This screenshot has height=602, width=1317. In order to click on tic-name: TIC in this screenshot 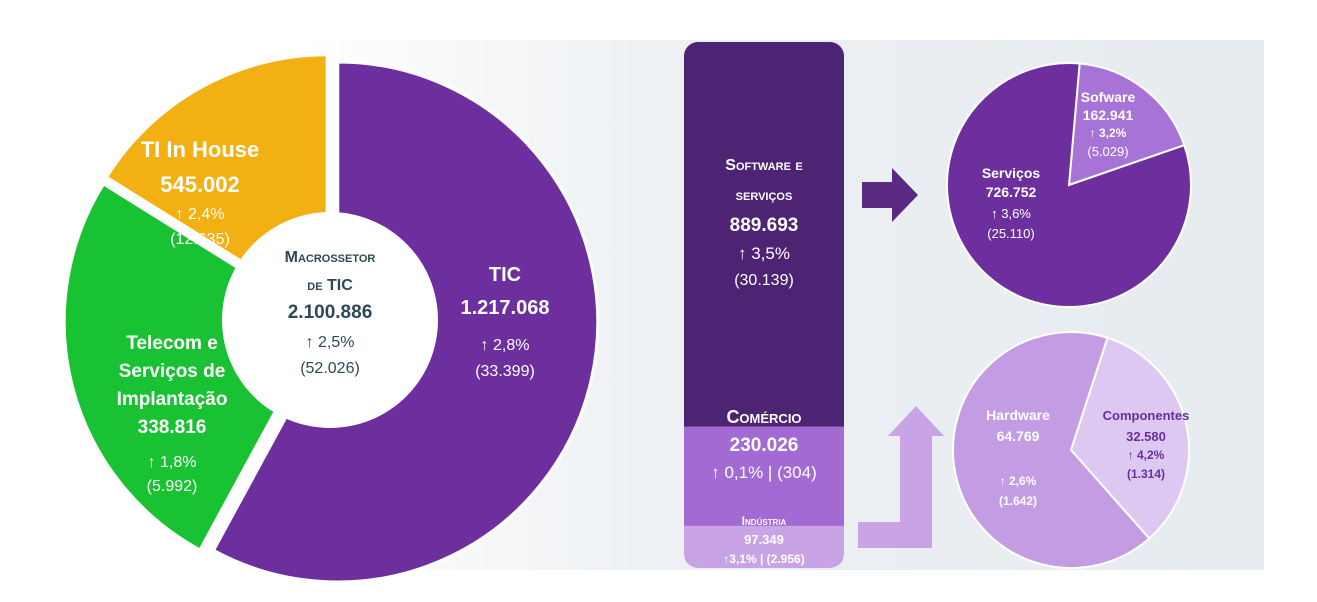, I will do `click(505, 275)`.